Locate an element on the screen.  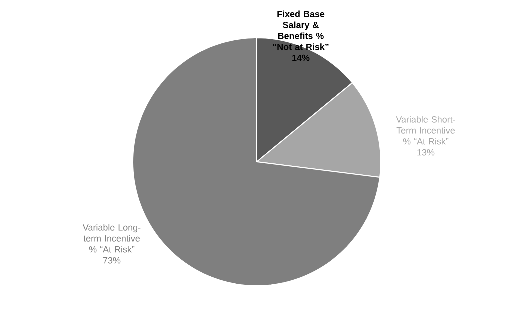
data-label: 14% is located at coordinates (301, 58).